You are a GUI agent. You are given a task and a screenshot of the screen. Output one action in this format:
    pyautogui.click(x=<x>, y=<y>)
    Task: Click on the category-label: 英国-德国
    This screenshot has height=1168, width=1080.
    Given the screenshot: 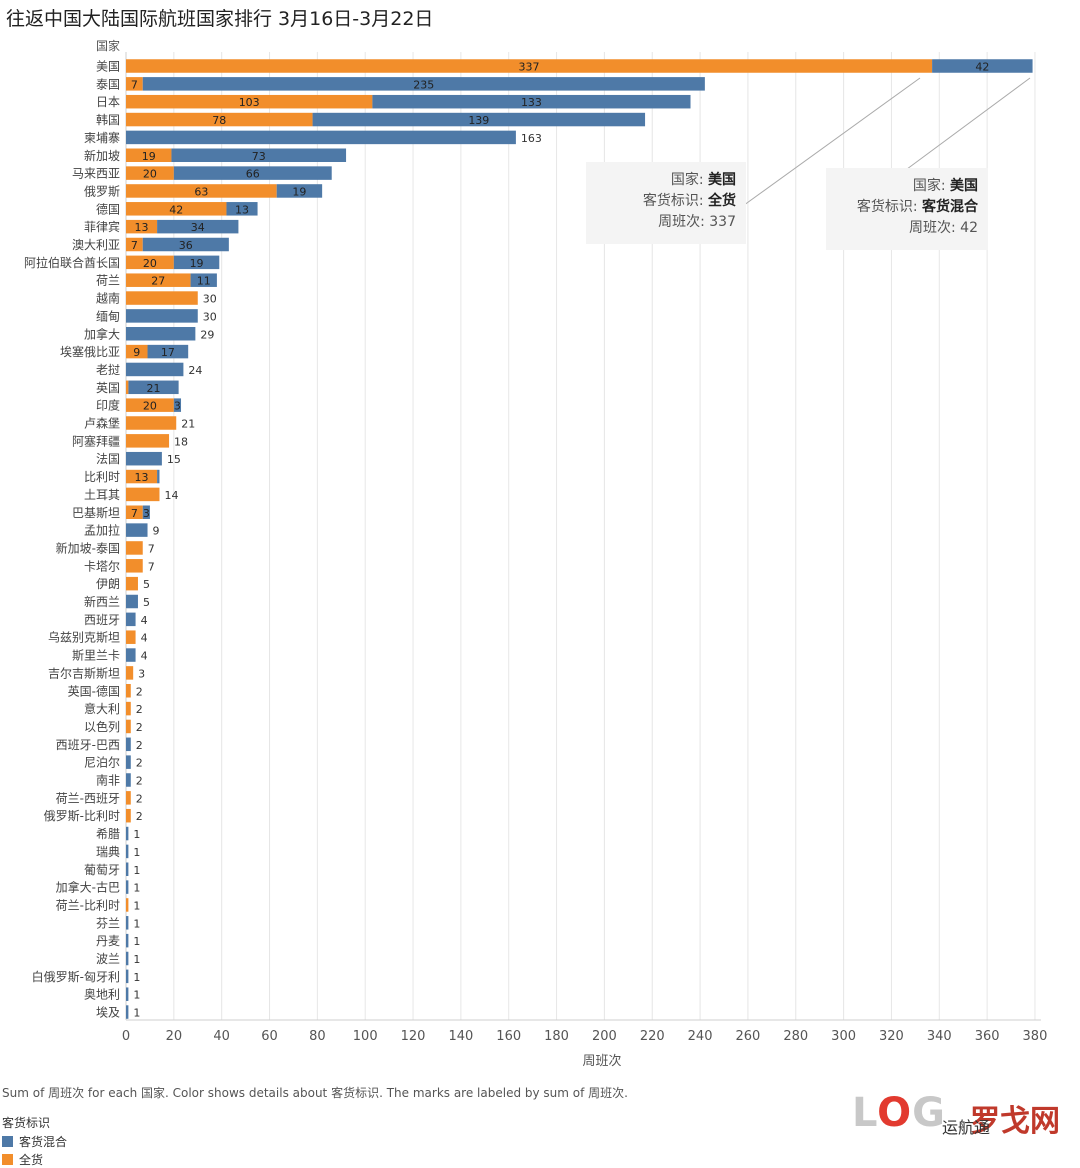 What is the action you would take?
    pyautogui.click(x=94, y=690)
    